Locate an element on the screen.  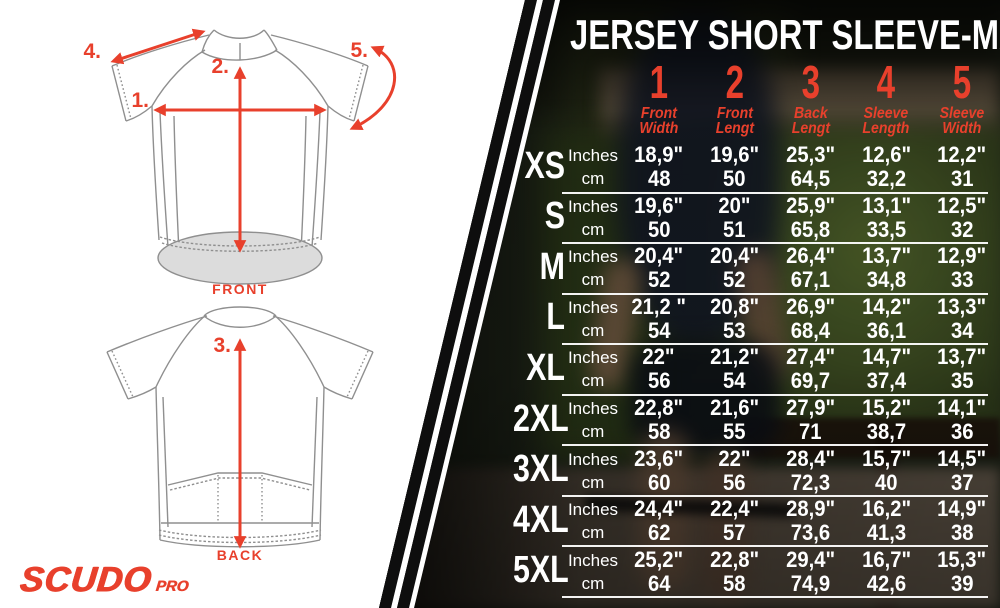
measurement-cell: 21,2 " 54 is located at coordinates (659, 318).